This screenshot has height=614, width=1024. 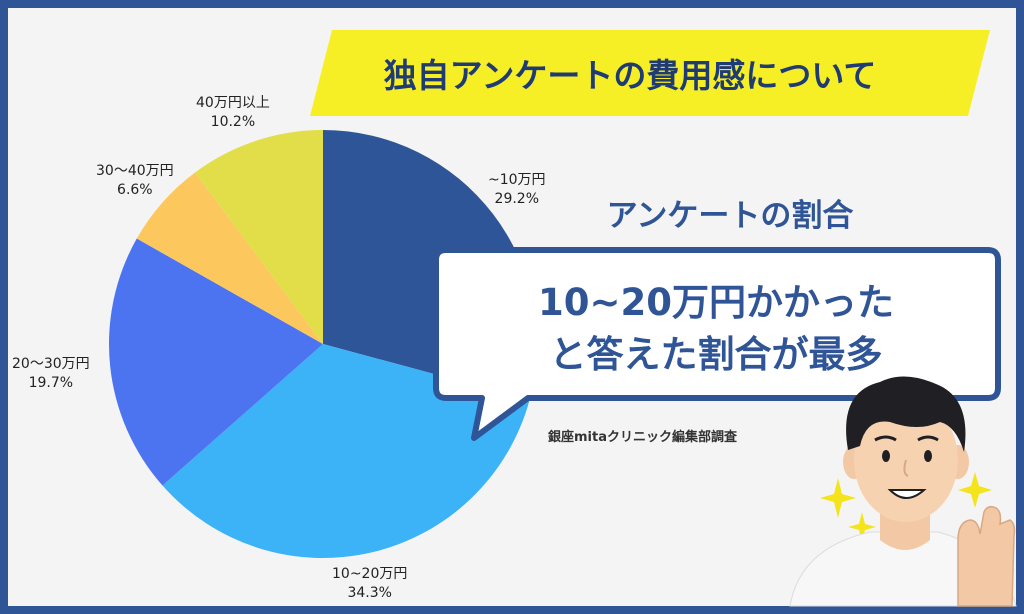 What do you see at coordinates (135, 171) in the screenshot?
I see `slice-name: 30〜40万円` at bounding box center [135, 171].